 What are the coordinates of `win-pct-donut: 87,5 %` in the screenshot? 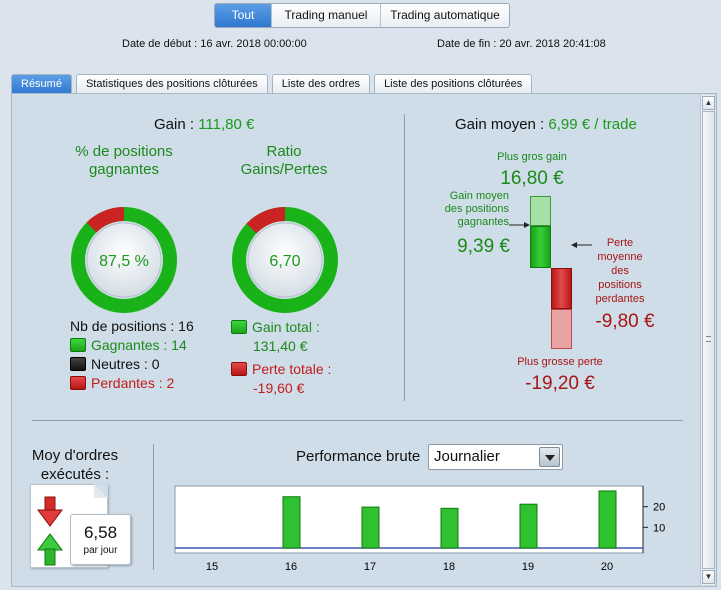 It's located at (124, 260).